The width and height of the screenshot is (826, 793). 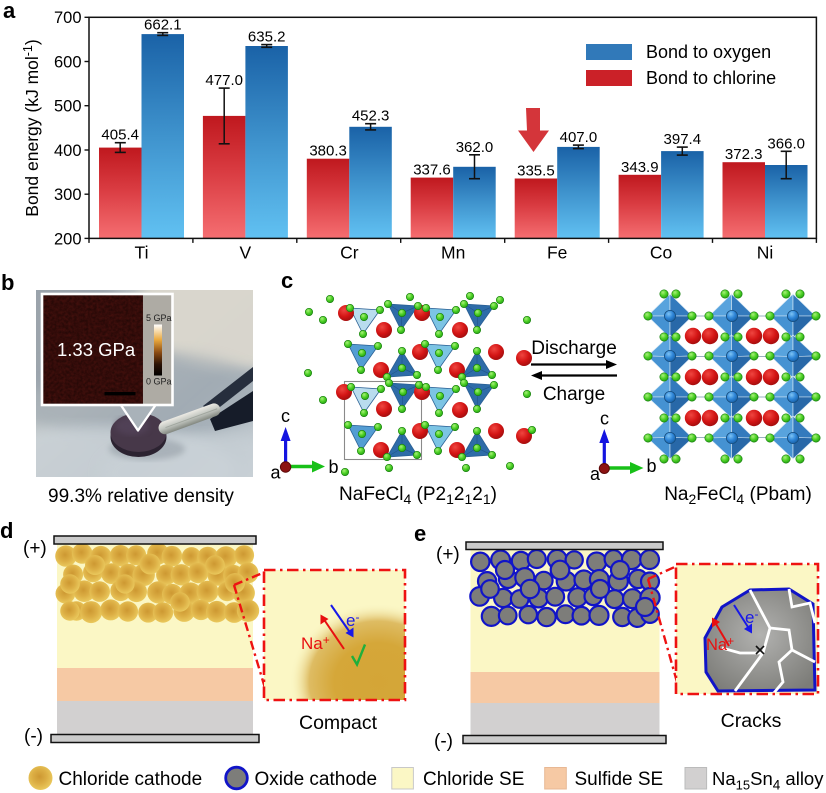 I want to click on svg-text: Bond to chlorine, so click(x=711, y=78).